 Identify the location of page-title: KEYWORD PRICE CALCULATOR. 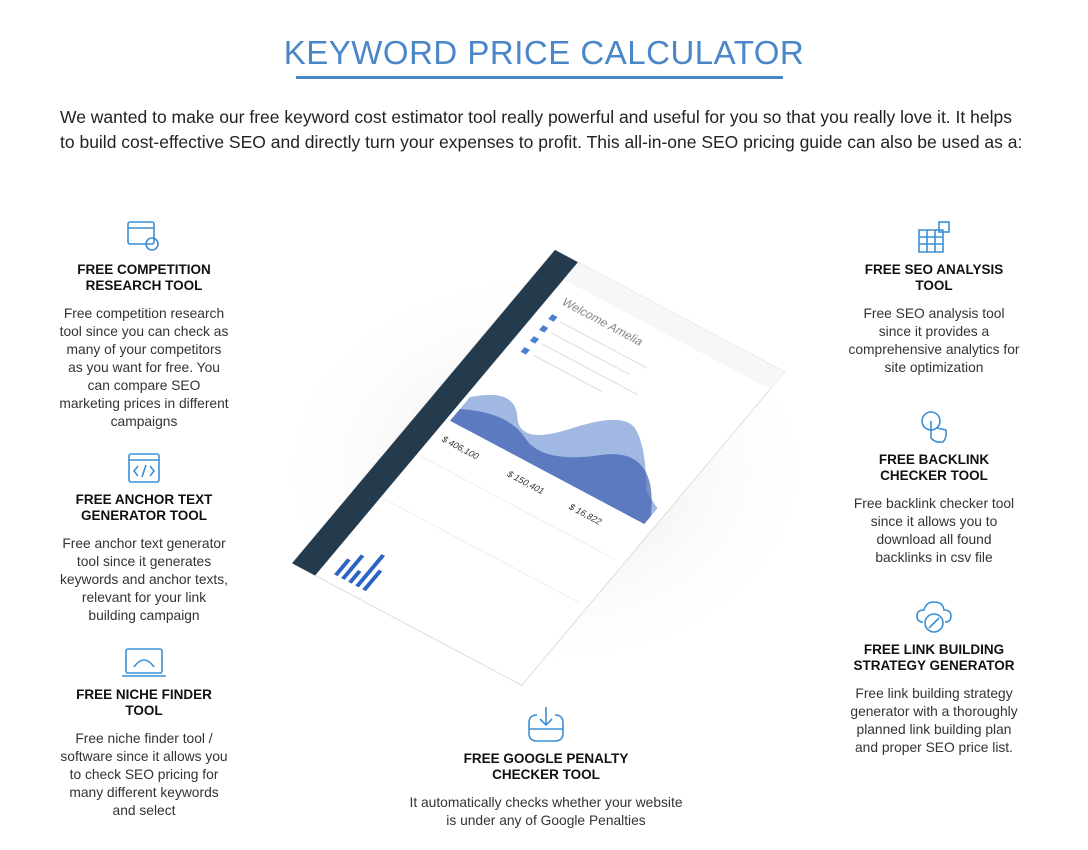
(544, 52).